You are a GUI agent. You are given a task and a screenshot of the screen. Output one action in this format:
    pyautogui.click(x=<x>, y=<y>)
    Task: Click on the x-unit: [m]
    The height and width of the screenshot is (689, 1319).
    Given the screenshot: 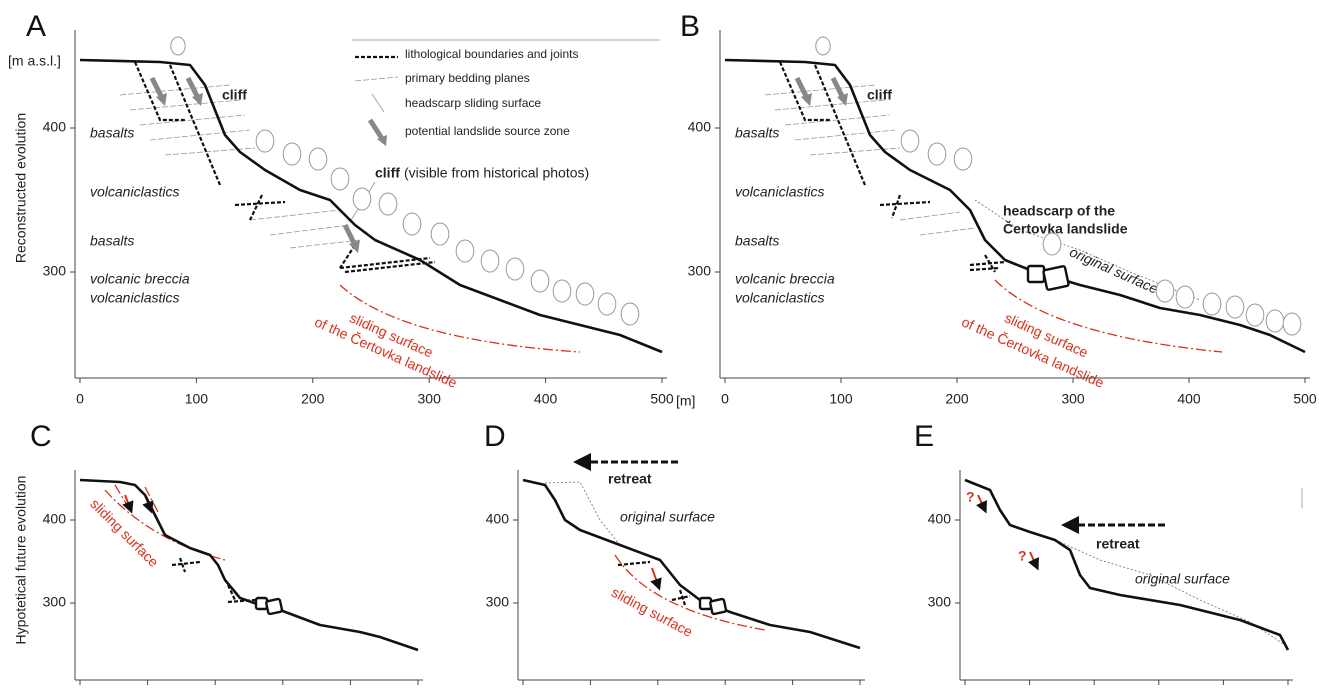 What is the action you would take?
    pyautogui.click(x=685, y=401)
    